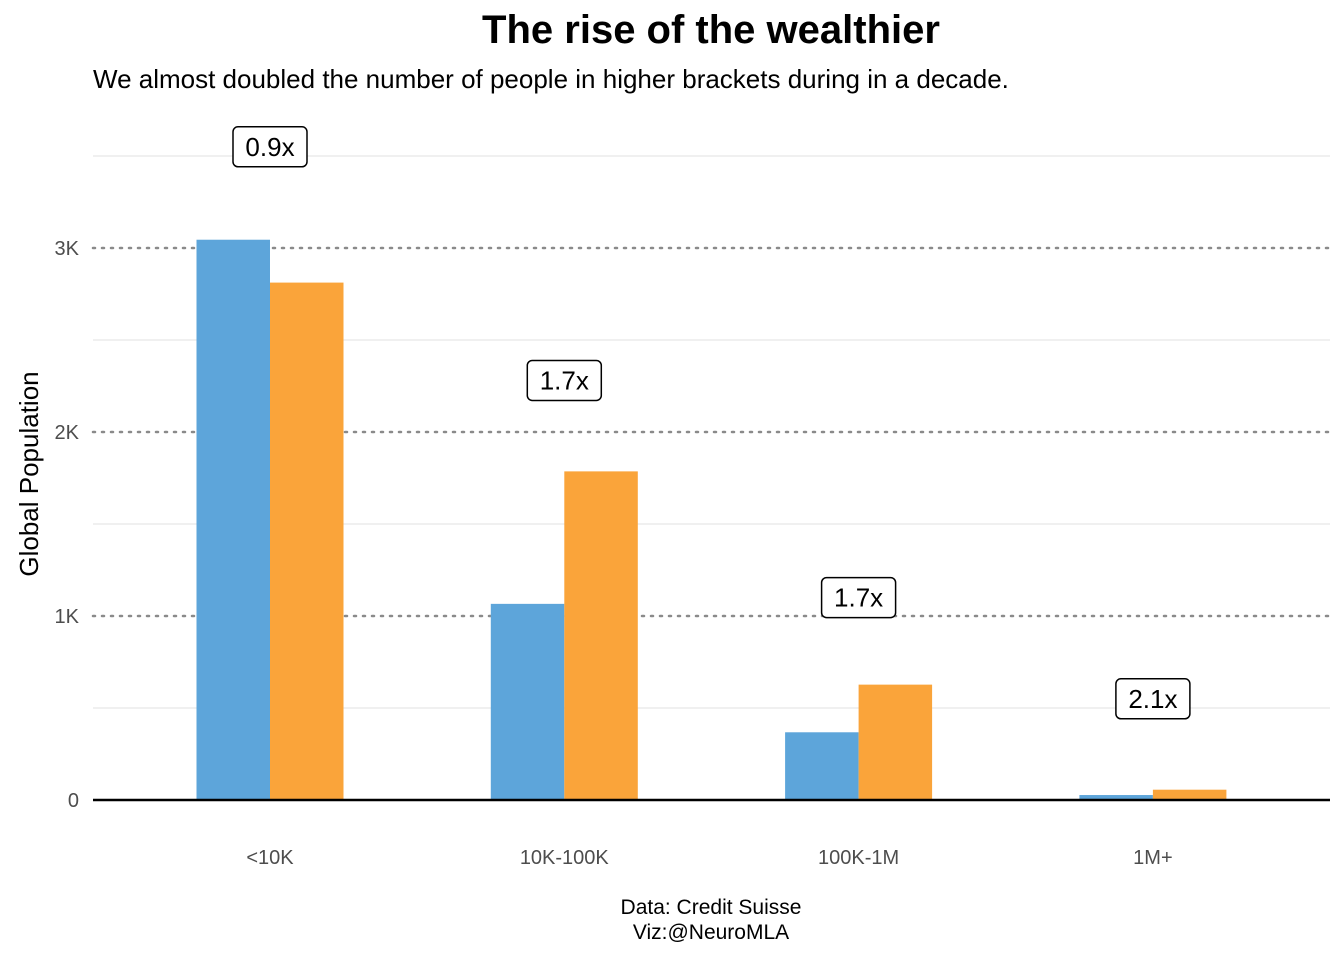 This screenshot has height=960, width=1344. I want to click on caption-source: Data: Credit Suisse, so click(711, 907).